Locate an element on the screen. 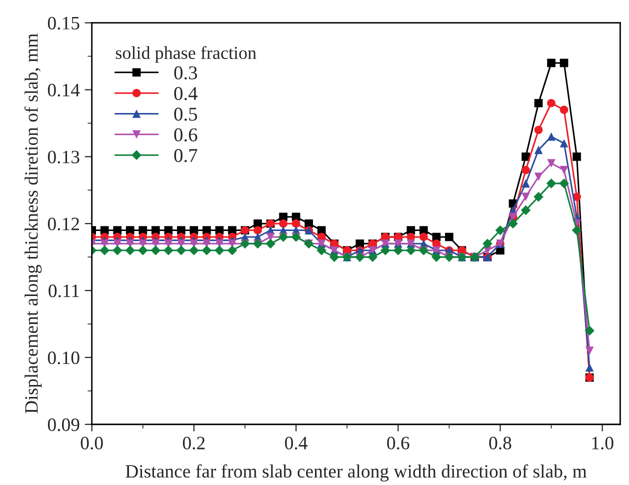  x-axis-title: Distance far from slab center along width direction of slab, m is located at coordinates (356, 473).